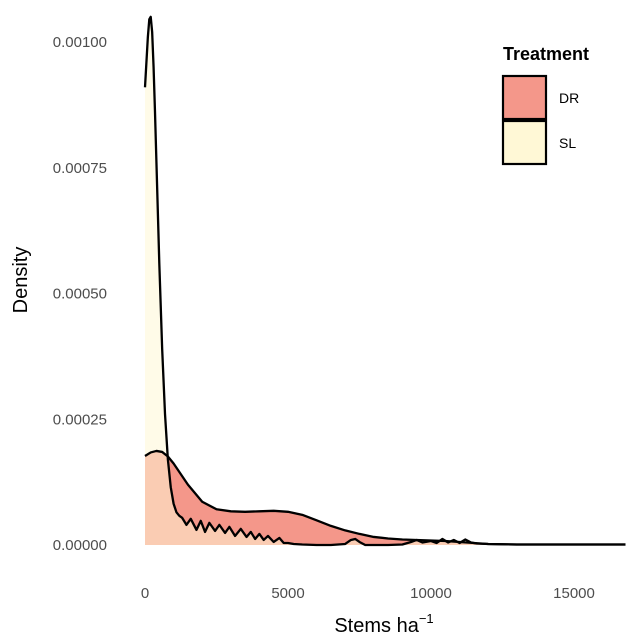  What do you see at coordinates (546, 54) in the screenshot?
I see `legend-title: Treatment` at bounding box center [546, 54].